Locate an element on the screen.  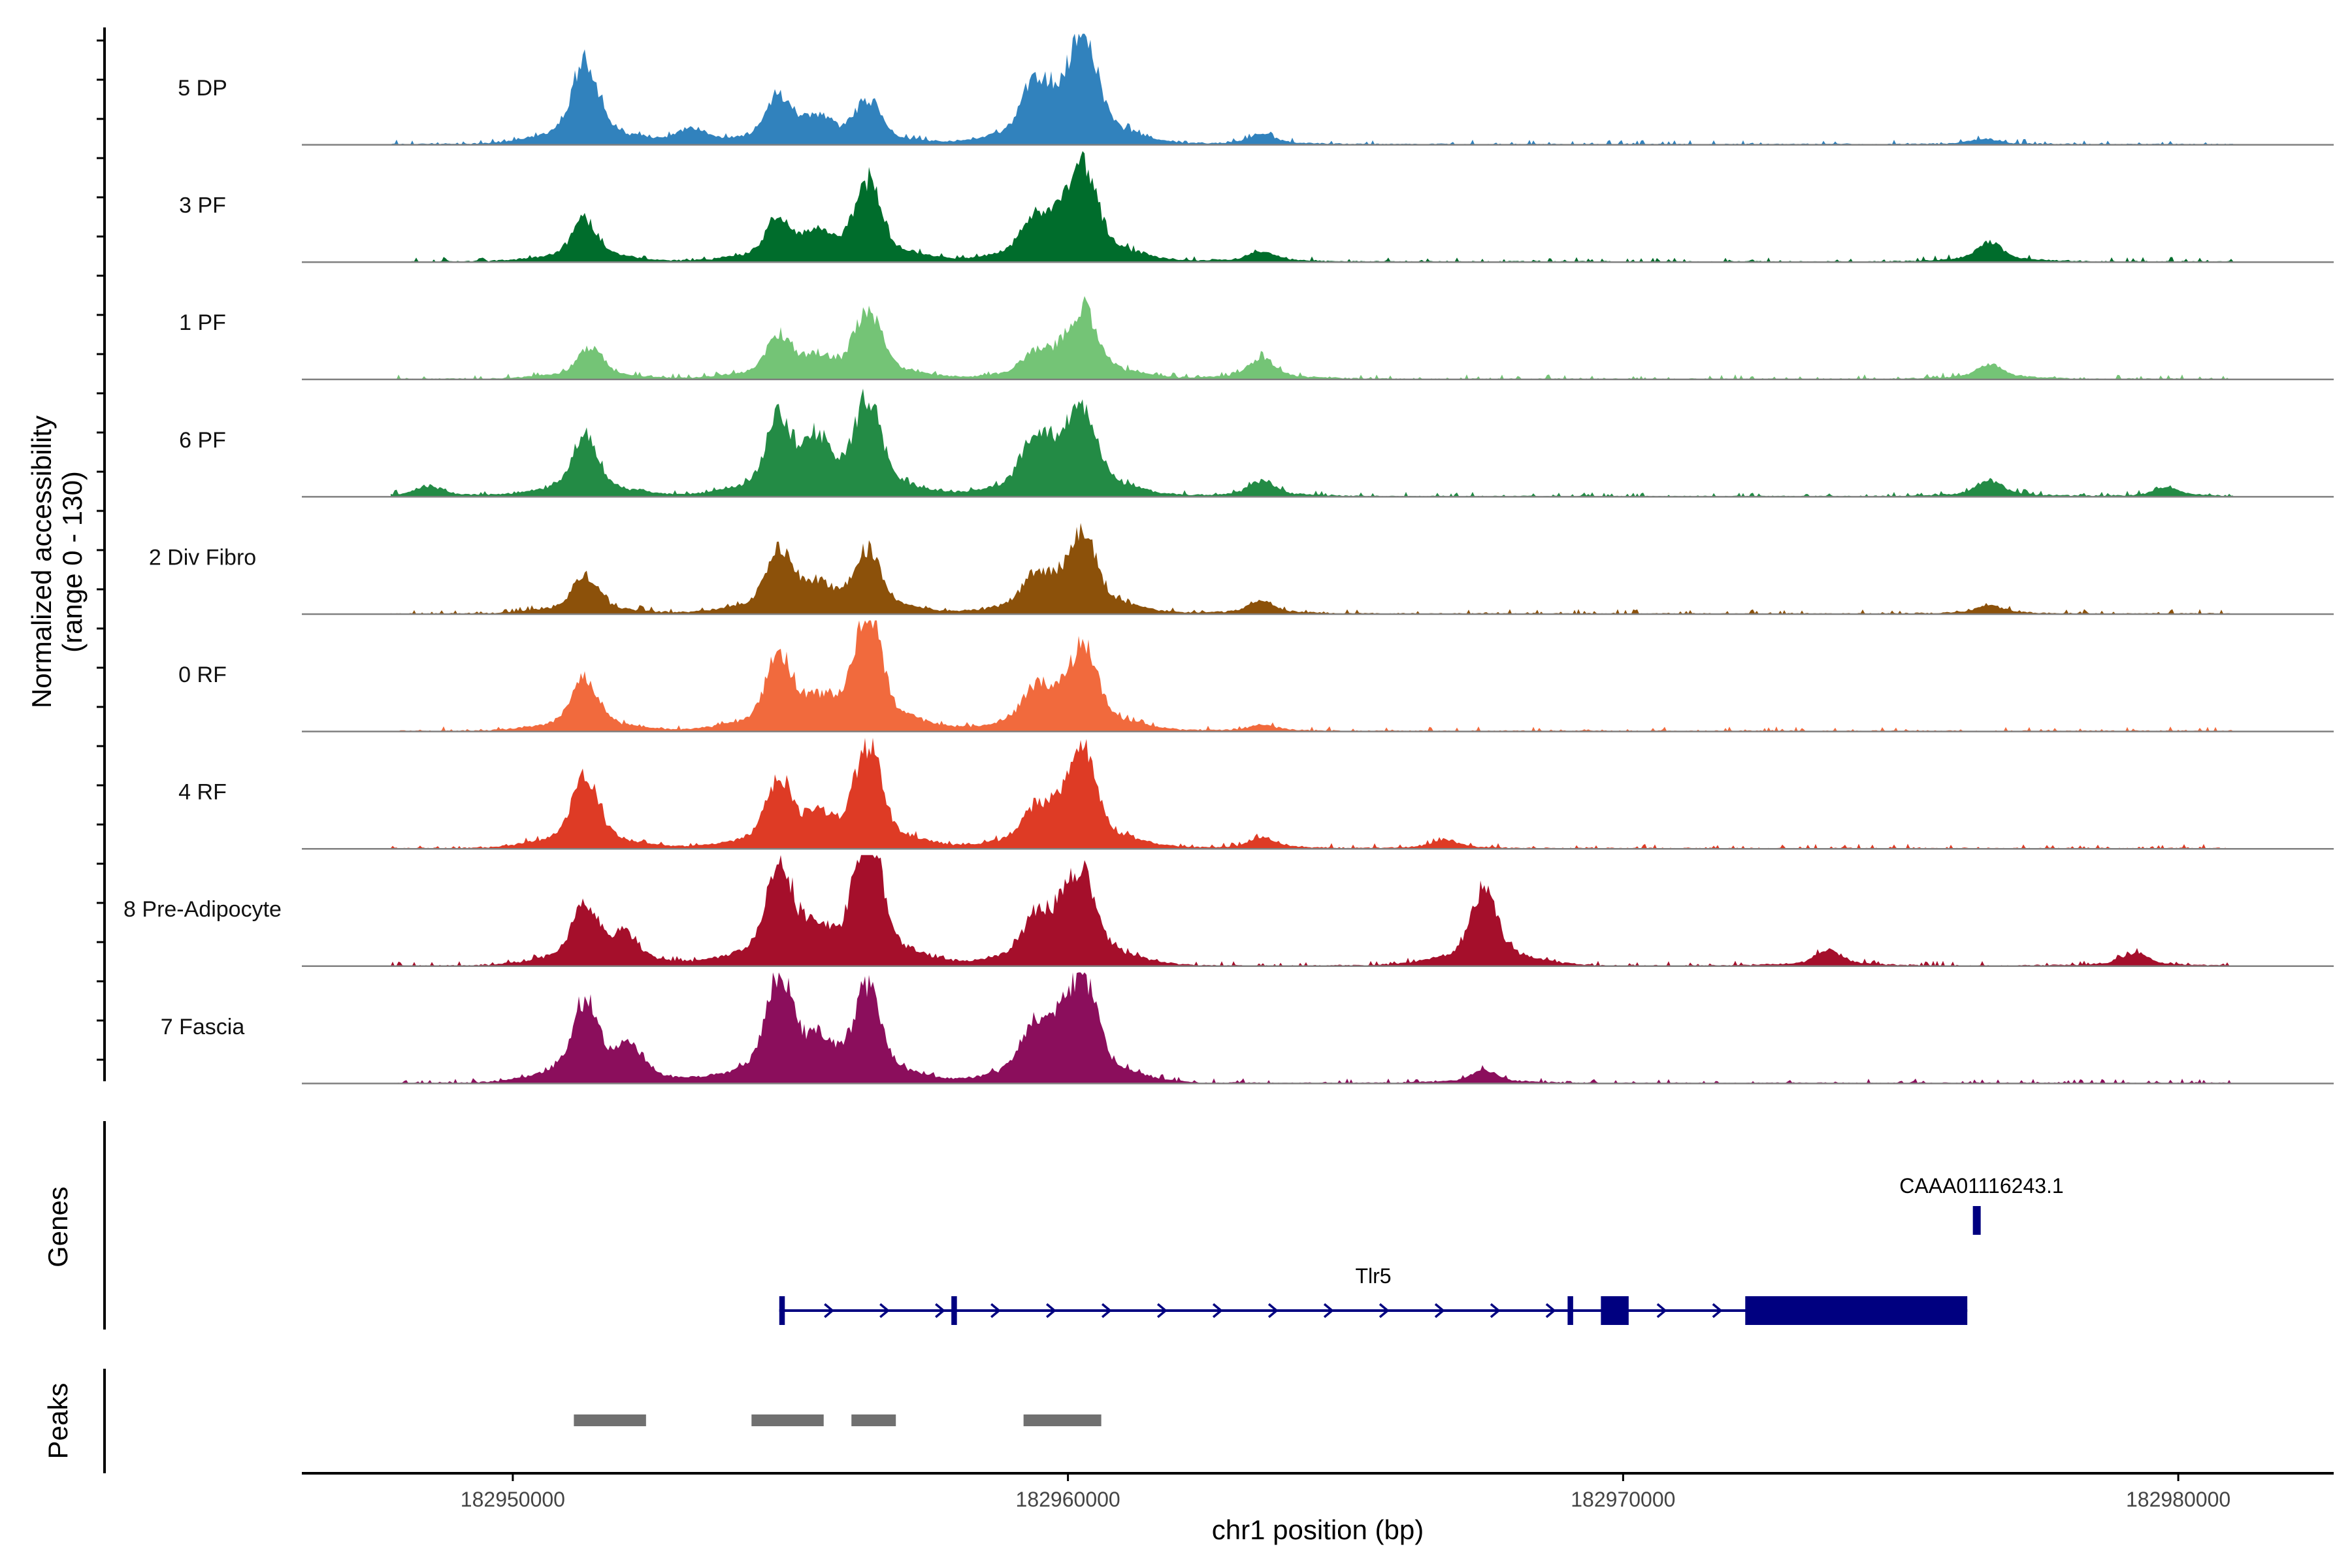
track-label: 7 Fascia is located at coordinates (203, 1027).